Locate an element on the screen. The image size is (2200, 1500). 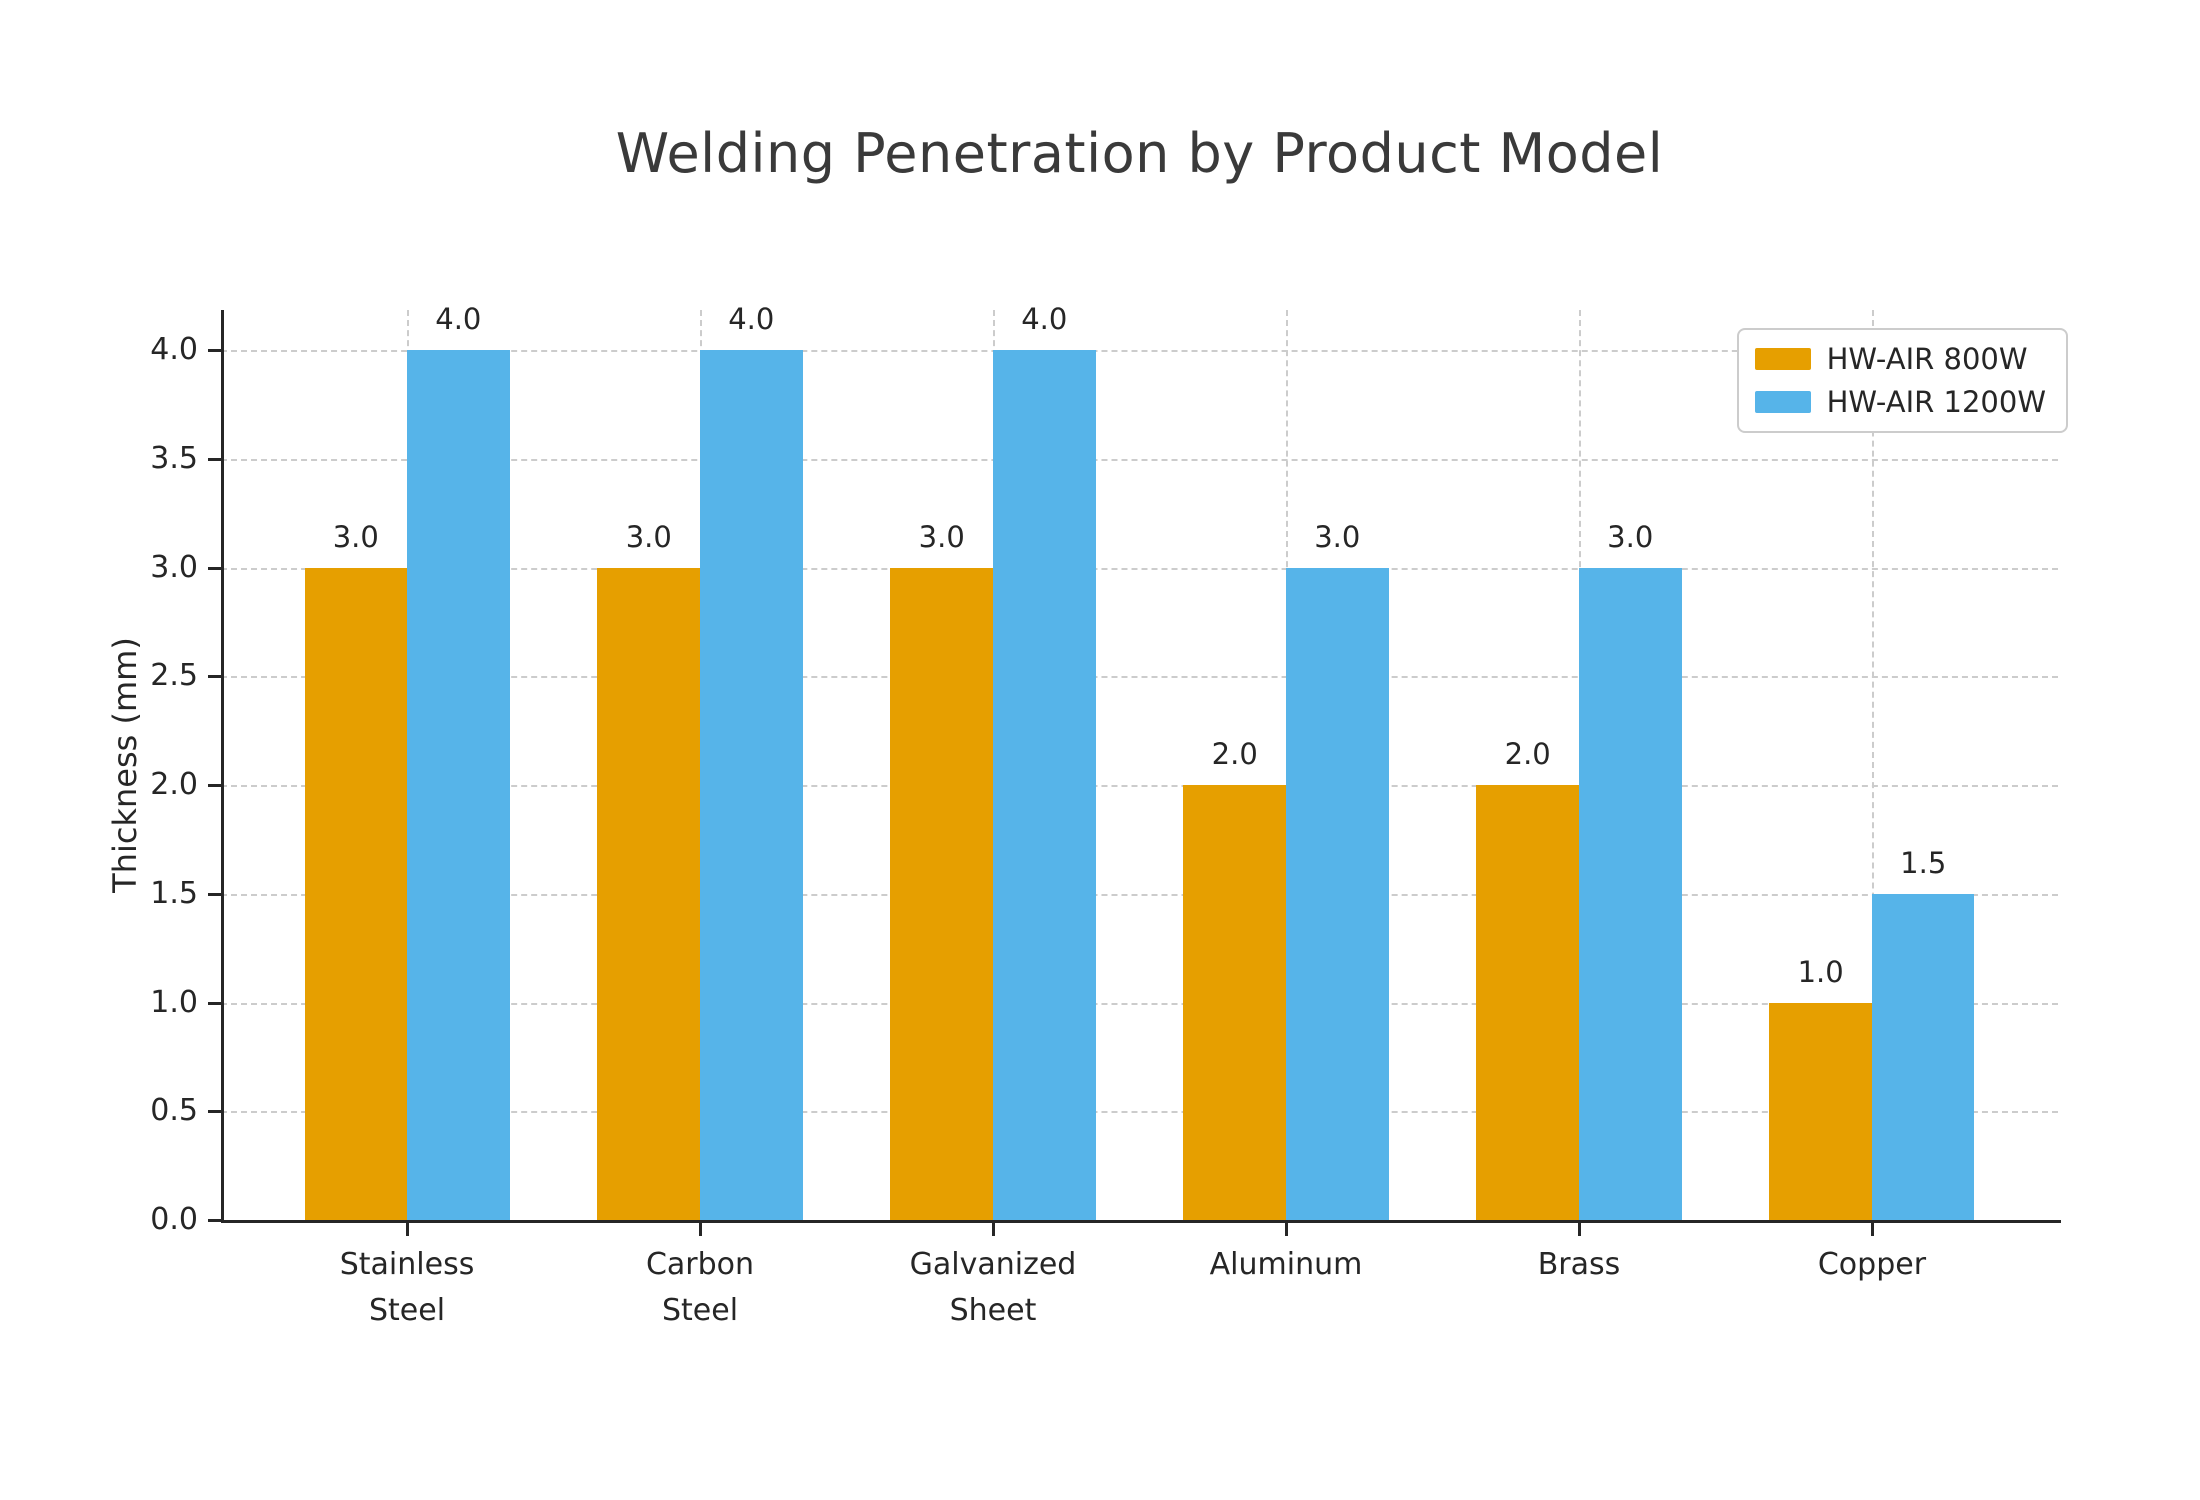
y-axis-spine is located at coordinates (222, 766).